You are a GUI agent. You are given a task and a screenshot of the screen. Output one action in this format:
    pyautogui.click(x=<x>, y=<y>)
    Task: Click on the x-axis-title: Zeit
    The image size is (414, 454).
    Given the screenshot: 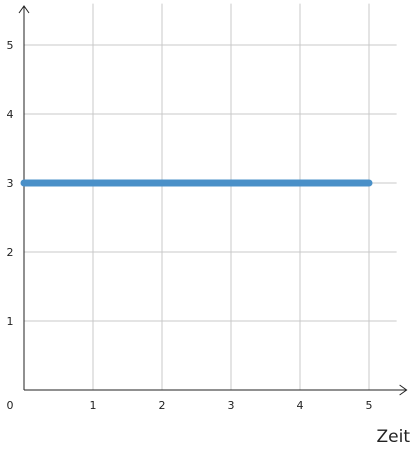 What is the action you would take?
    pyautogui.click(x=394, y=437)
    